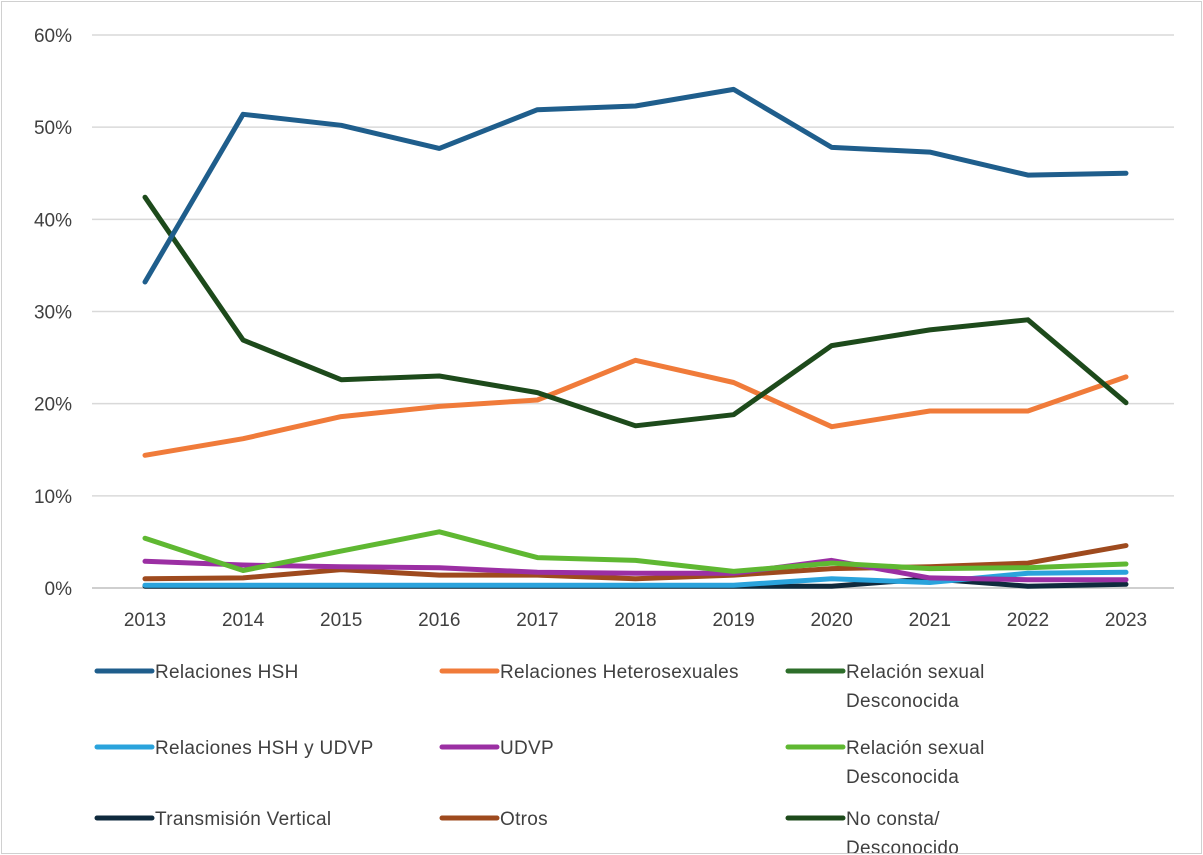  I want to click on x-tick-label: 2021, so click(930, 620).